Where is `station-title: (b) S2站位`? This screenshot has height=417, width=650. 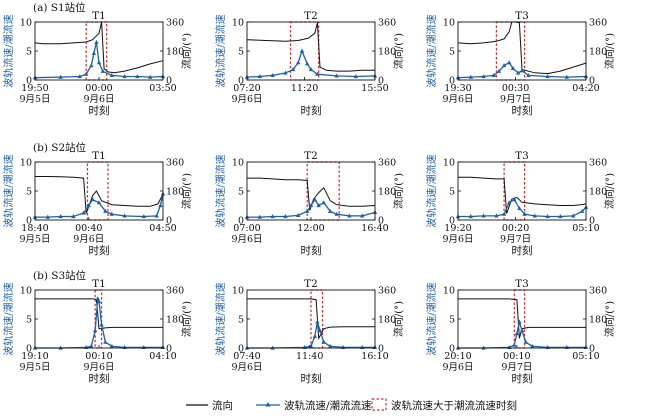
station-title: (b) S2站位 is located at coordinates (60, 147).